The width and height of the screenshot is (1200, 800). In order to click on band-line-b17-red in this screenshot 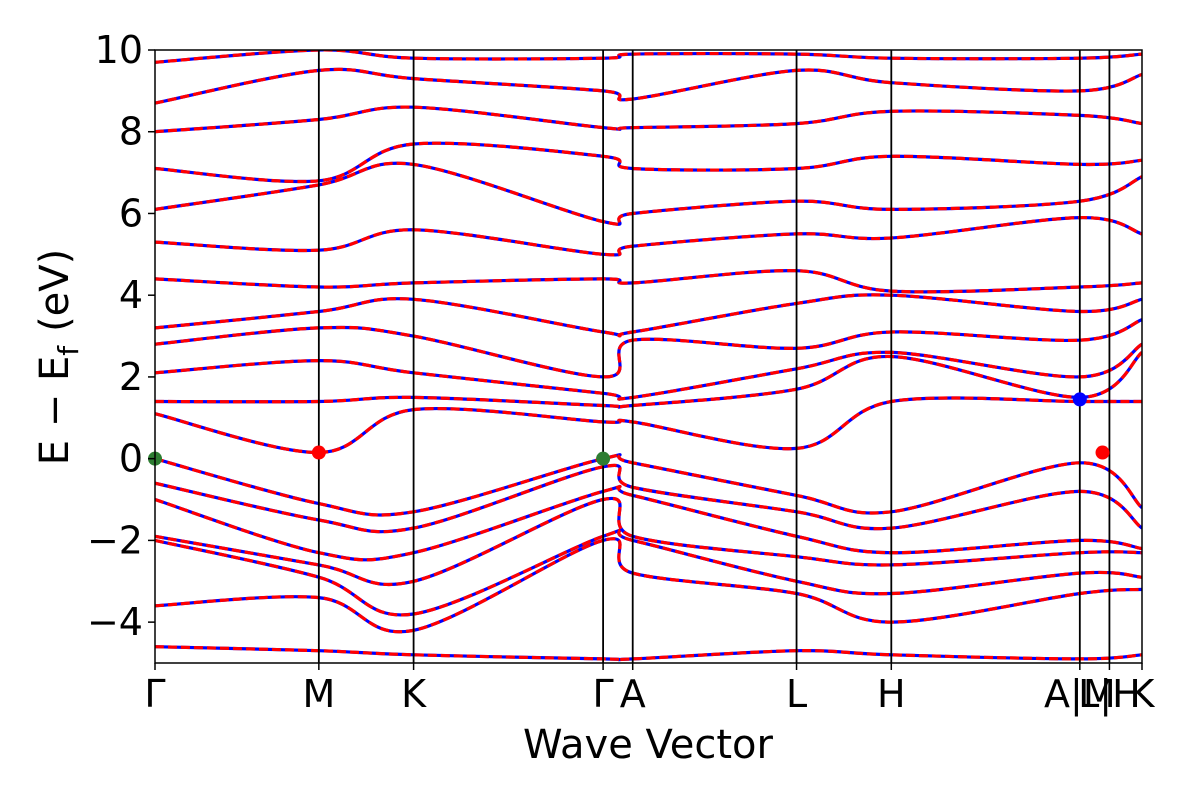, I will do `click(648, 119)`.